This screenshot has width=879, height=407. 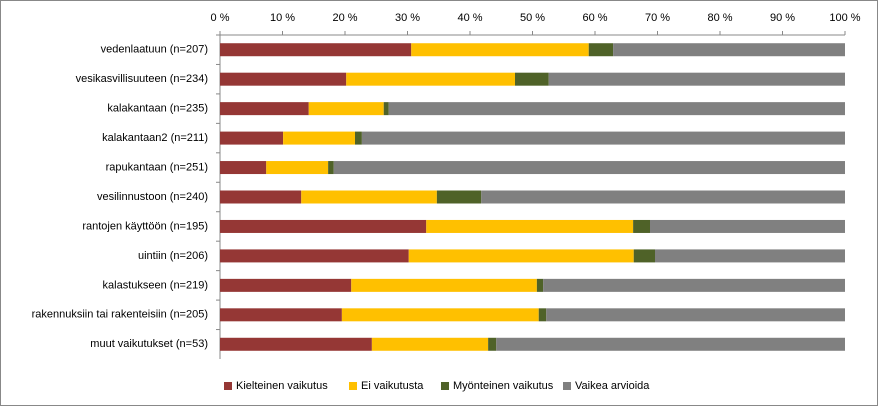 I want to click on legend-label: Vaikea arvioida, so click(x=612, y=386).